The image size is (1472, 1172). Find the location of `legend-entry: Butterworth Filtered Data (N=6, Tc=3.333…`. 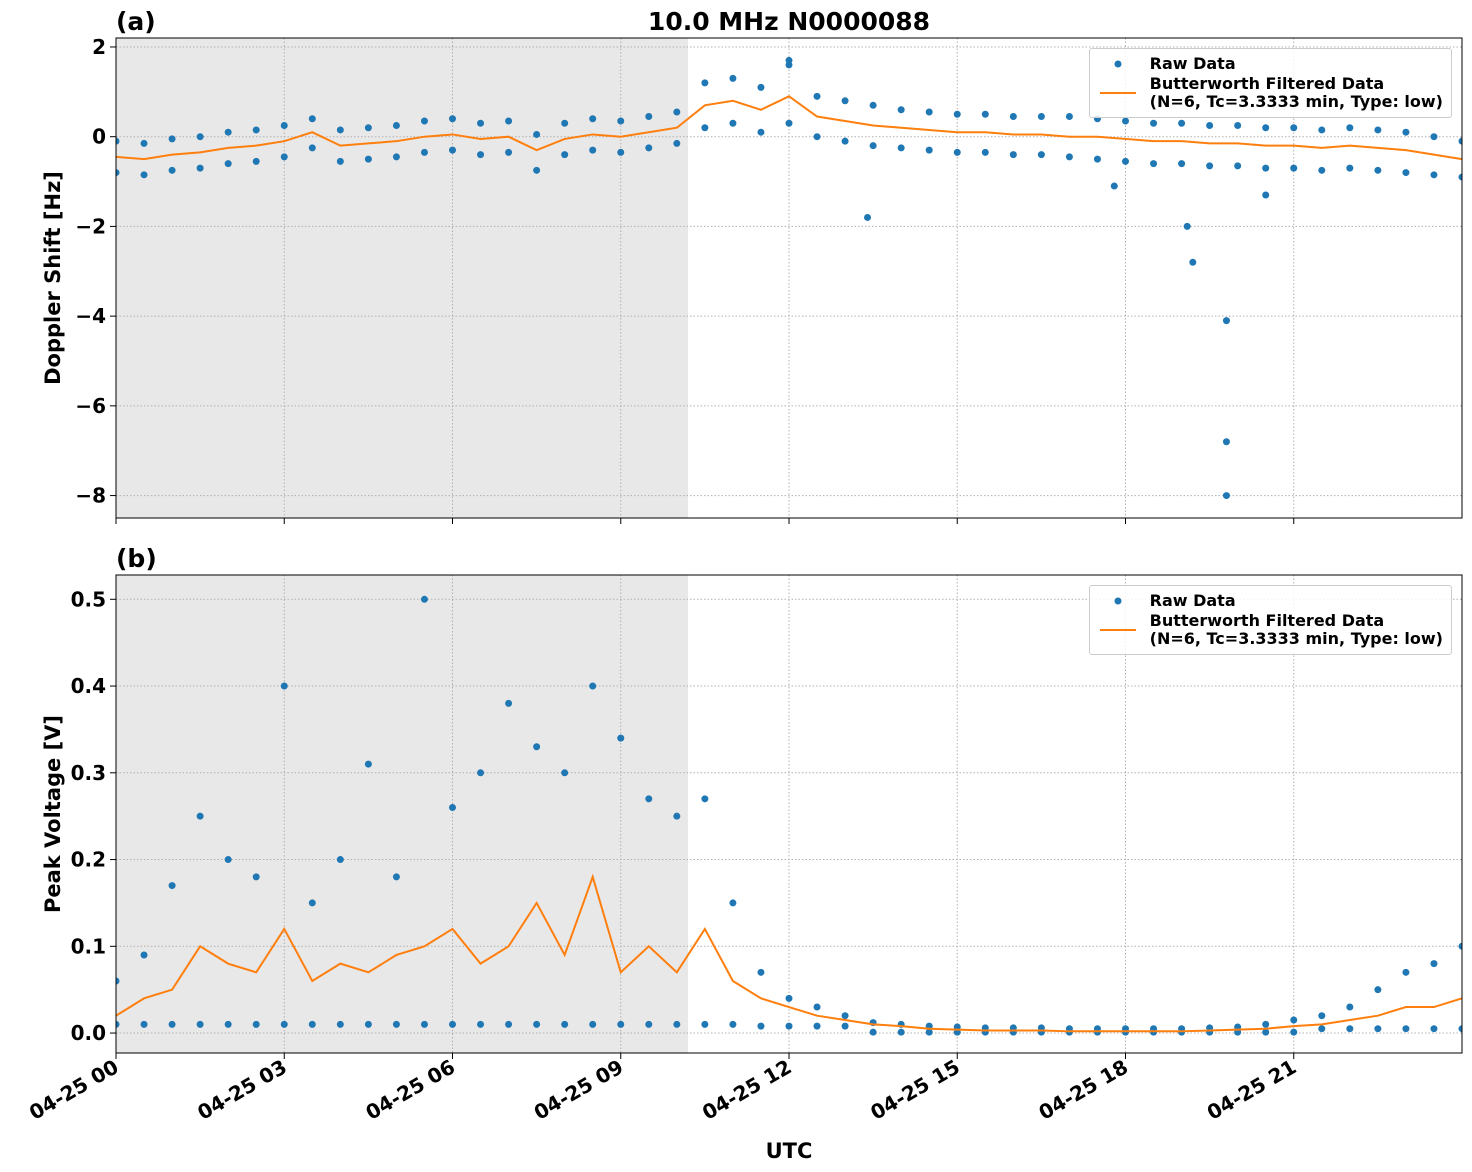

legend-entry: Butterworth Filtered Data (N=6, Tc=3.333… is located at coordinates (1270, 630).